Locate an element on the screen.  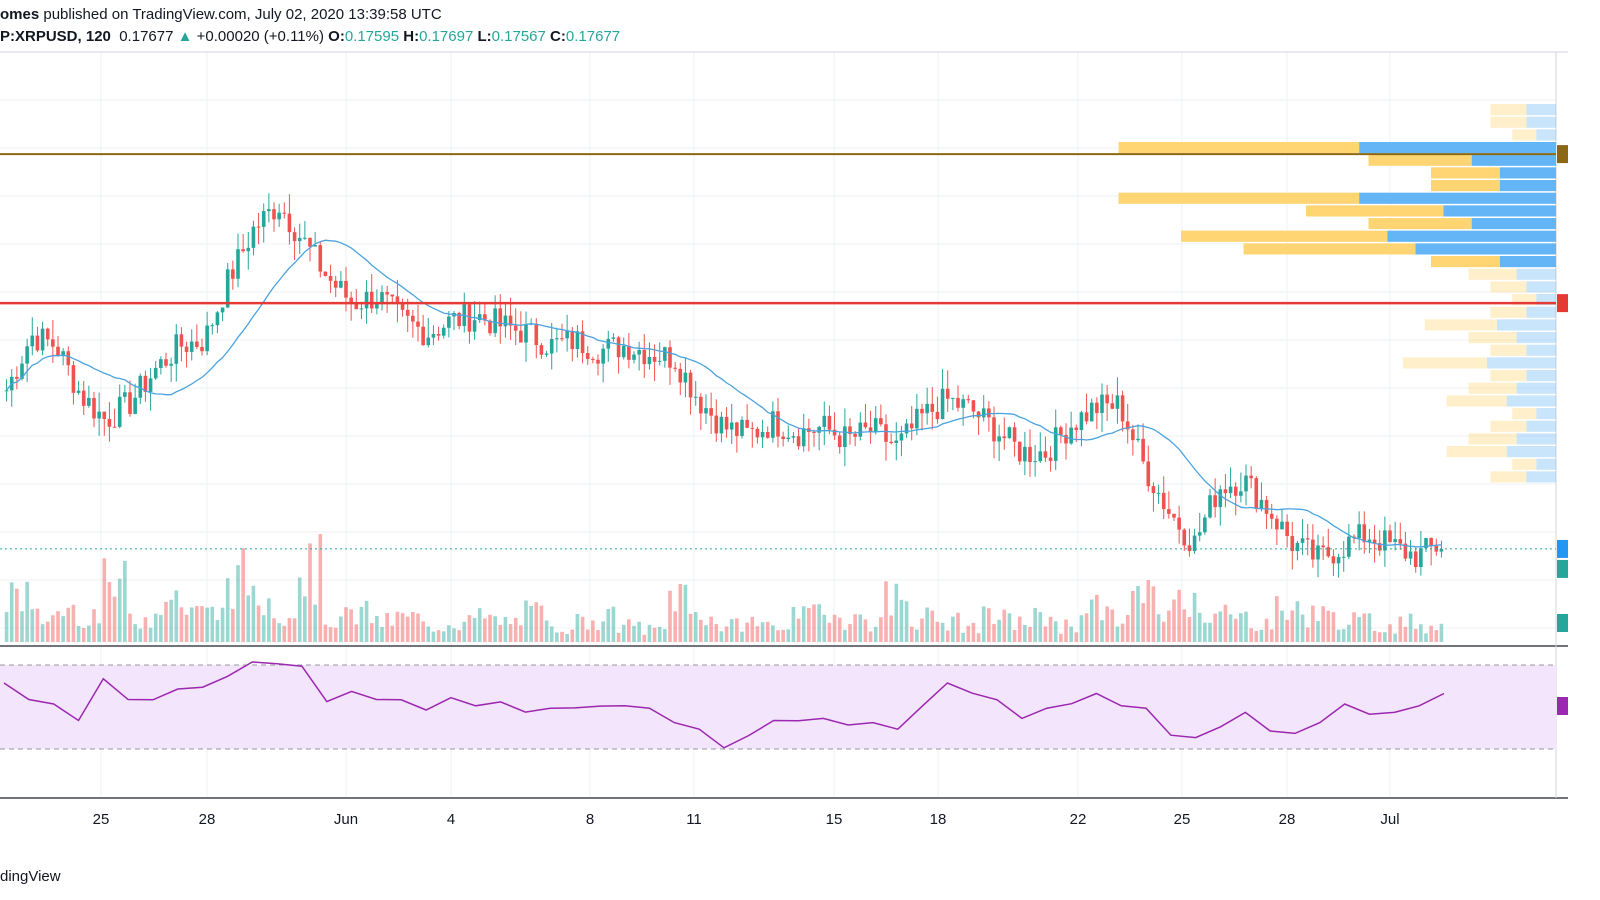
x-axis-labels: 25 28 Jun 4 8 11 15 18 22 25 28 Jul is located at coordinates (746, 819).